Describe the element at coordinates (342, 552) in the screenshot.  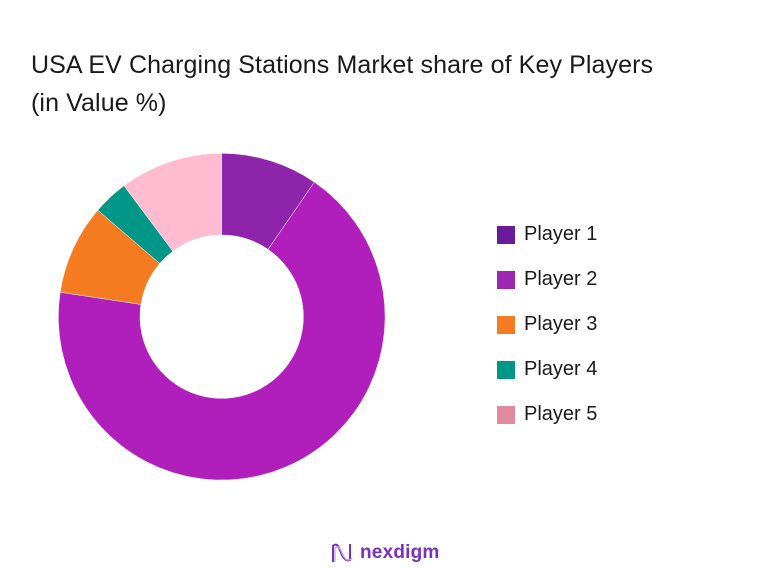
I see `nexdigm-wave-icon` at that location.